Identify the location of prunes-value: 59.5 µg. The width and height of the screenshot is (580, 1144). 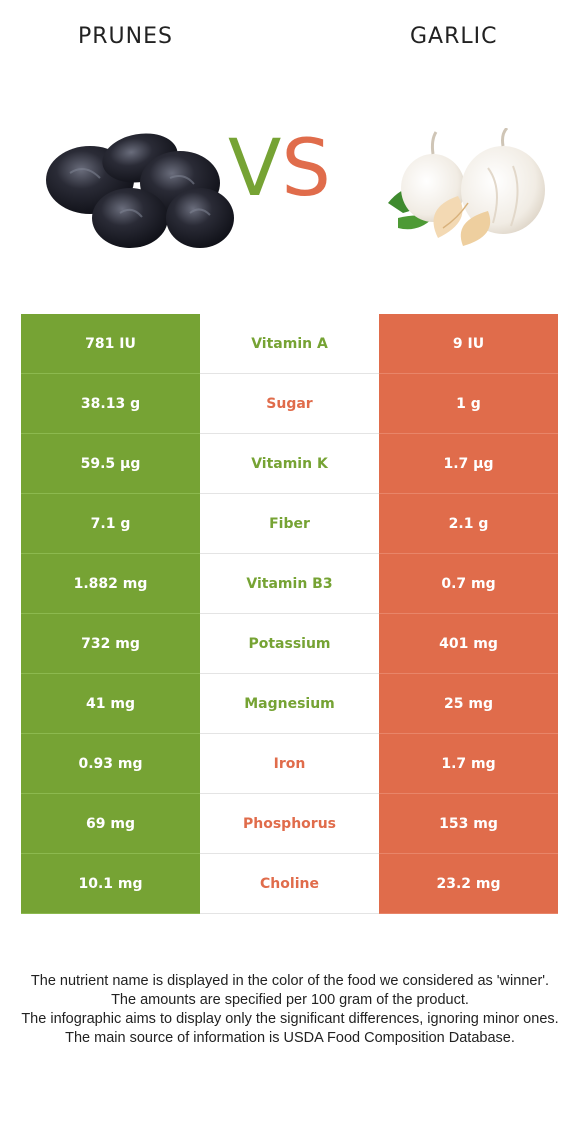
(110, 464).